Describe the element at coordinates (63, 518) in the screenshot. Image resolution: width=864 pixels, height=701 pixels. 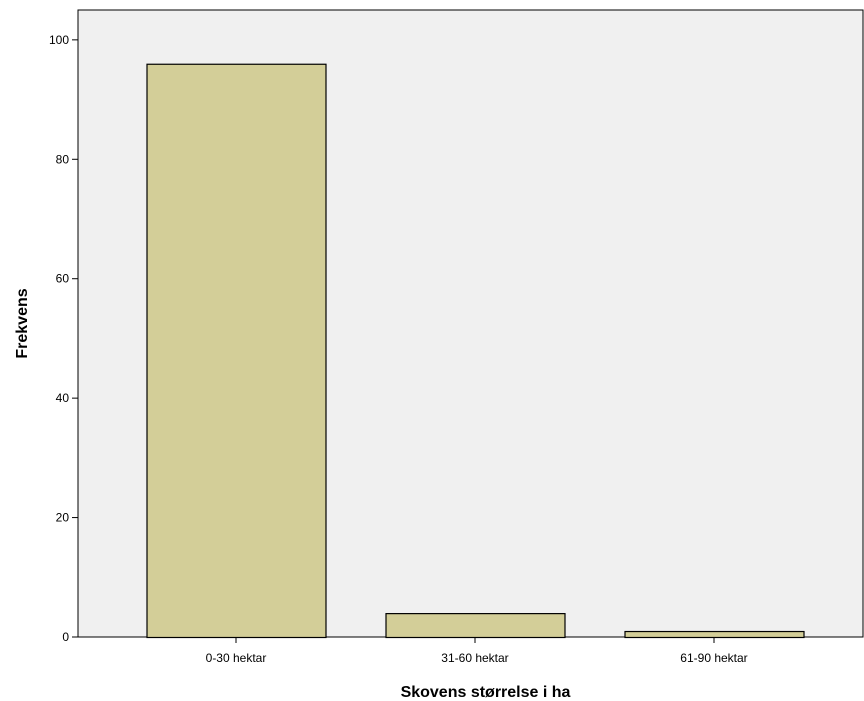
I see `y-tick-label: 20` at that location.